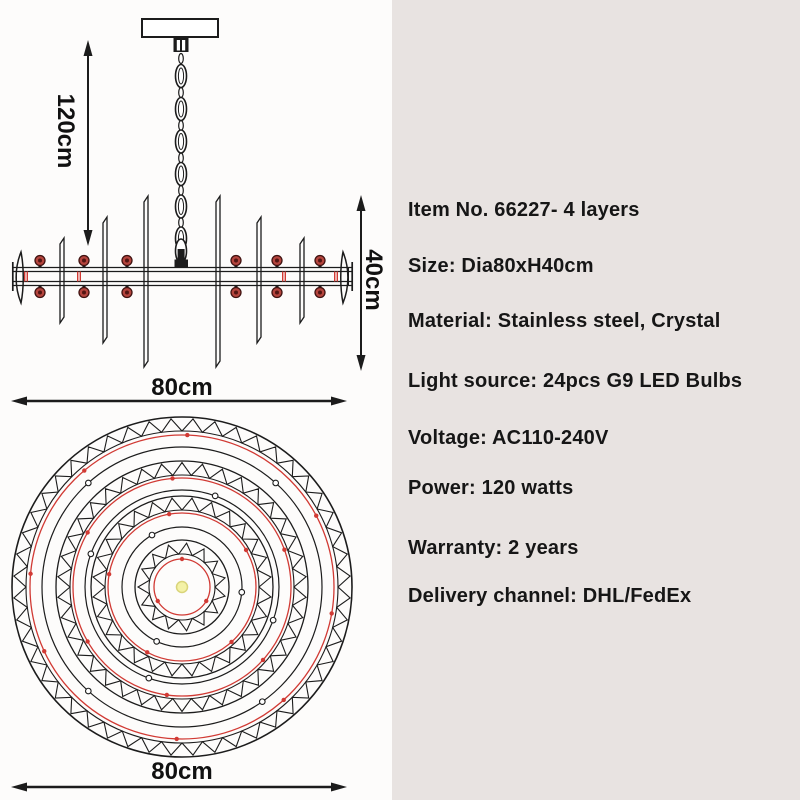 The image size is (800, 800). Describe the element at coordinates (575, 381) in the screenshot. I see `spec-light-source: Light source: 24pcs G9 LED Bulbs` at that location.